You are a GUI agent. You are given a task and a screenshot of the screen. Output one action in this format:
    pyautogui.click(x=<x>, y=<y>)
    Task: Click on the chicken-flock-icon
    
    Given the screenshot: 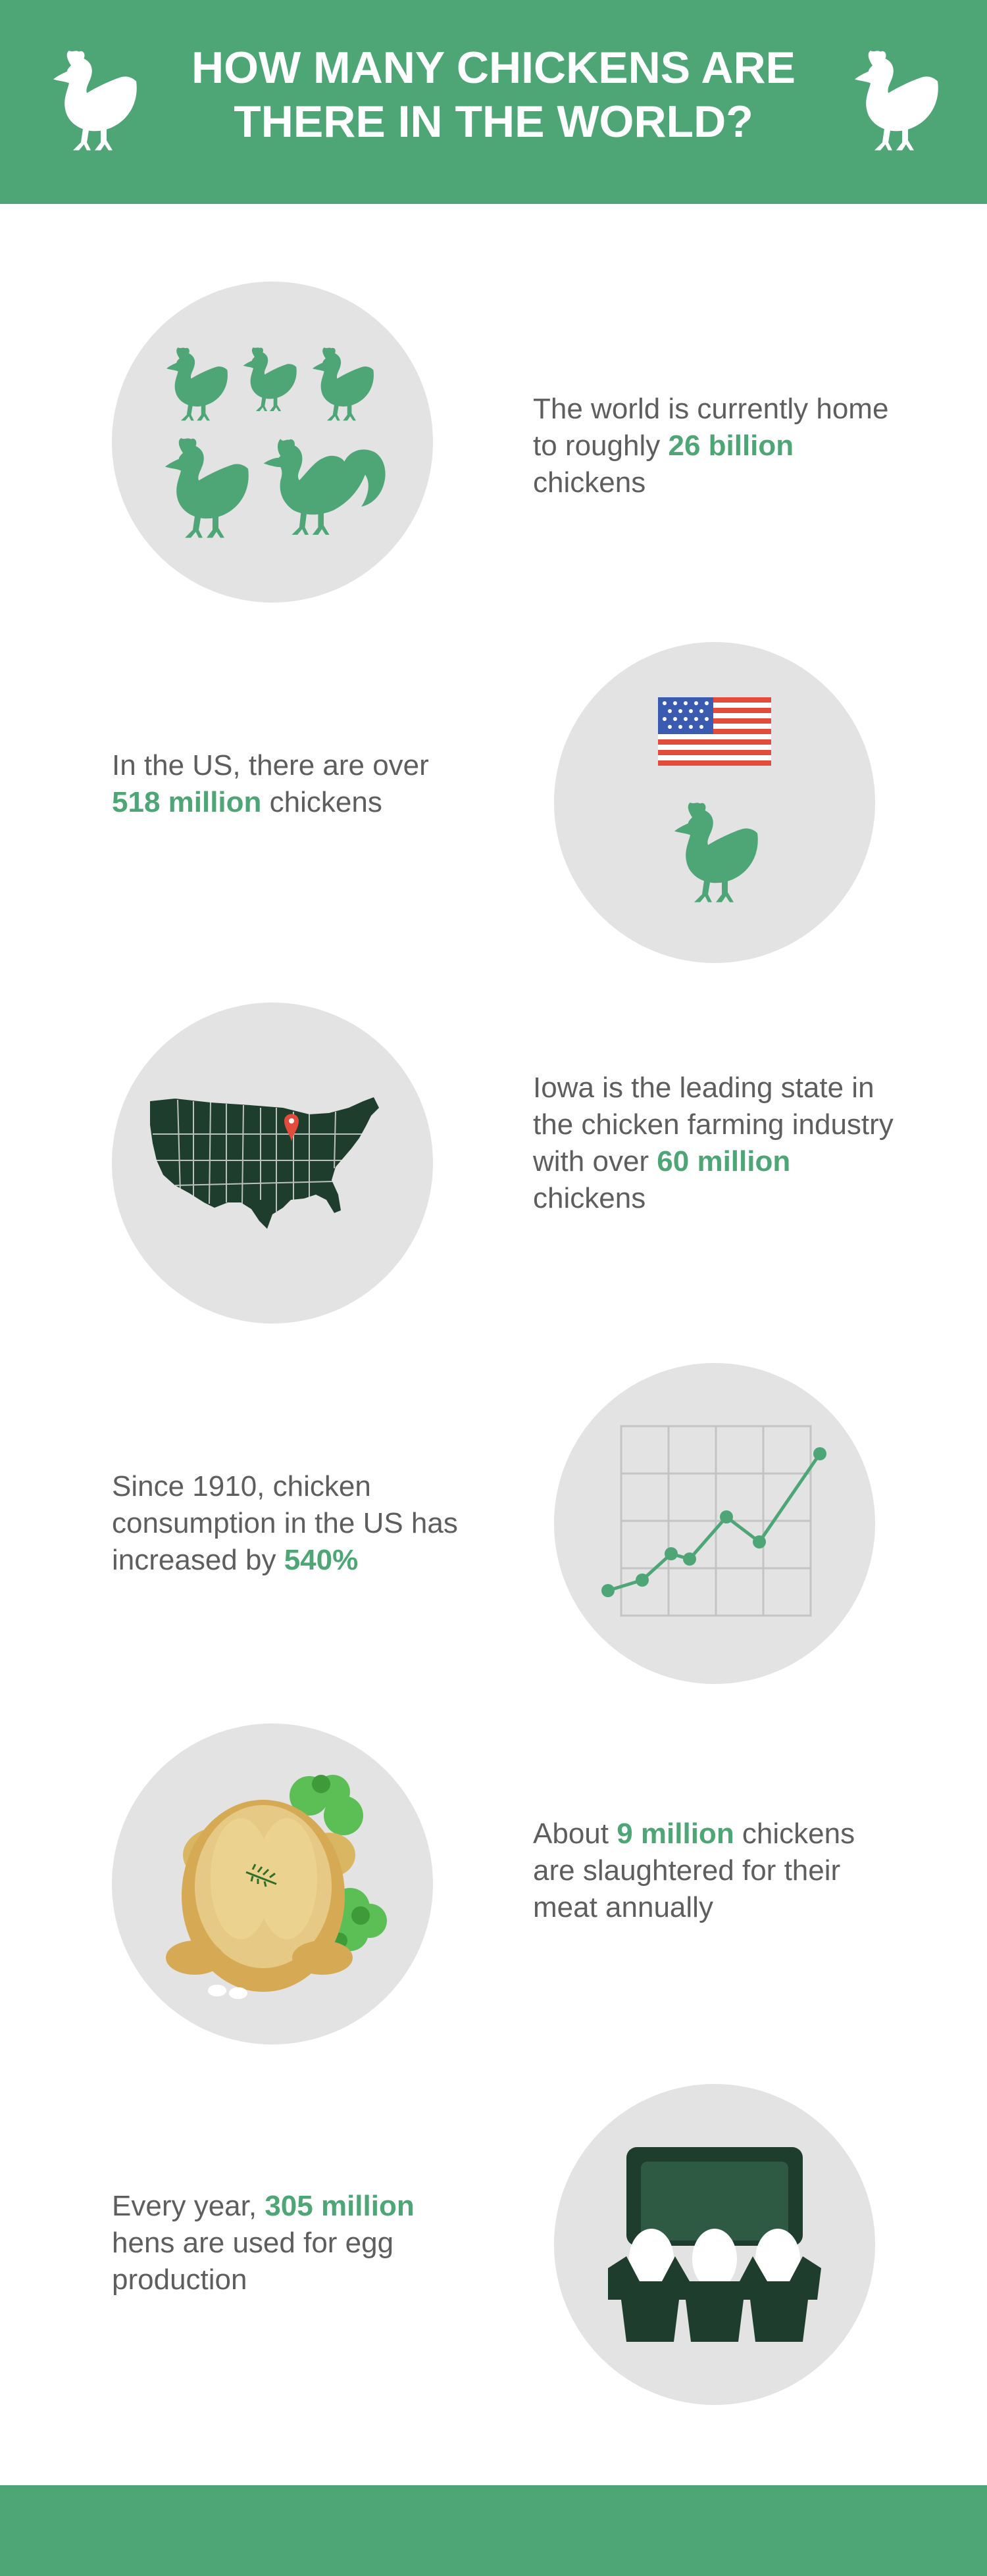 What is the action you would take?
    pyautogui.click(x=272, y=442)
    